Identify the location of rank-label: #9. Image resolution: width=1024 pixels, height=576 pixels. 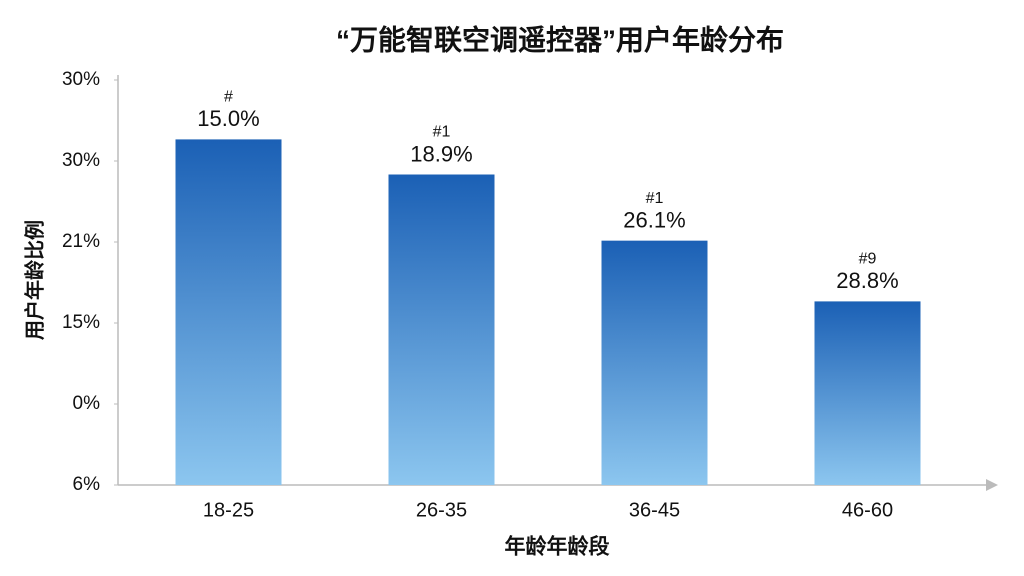
(868, 259).